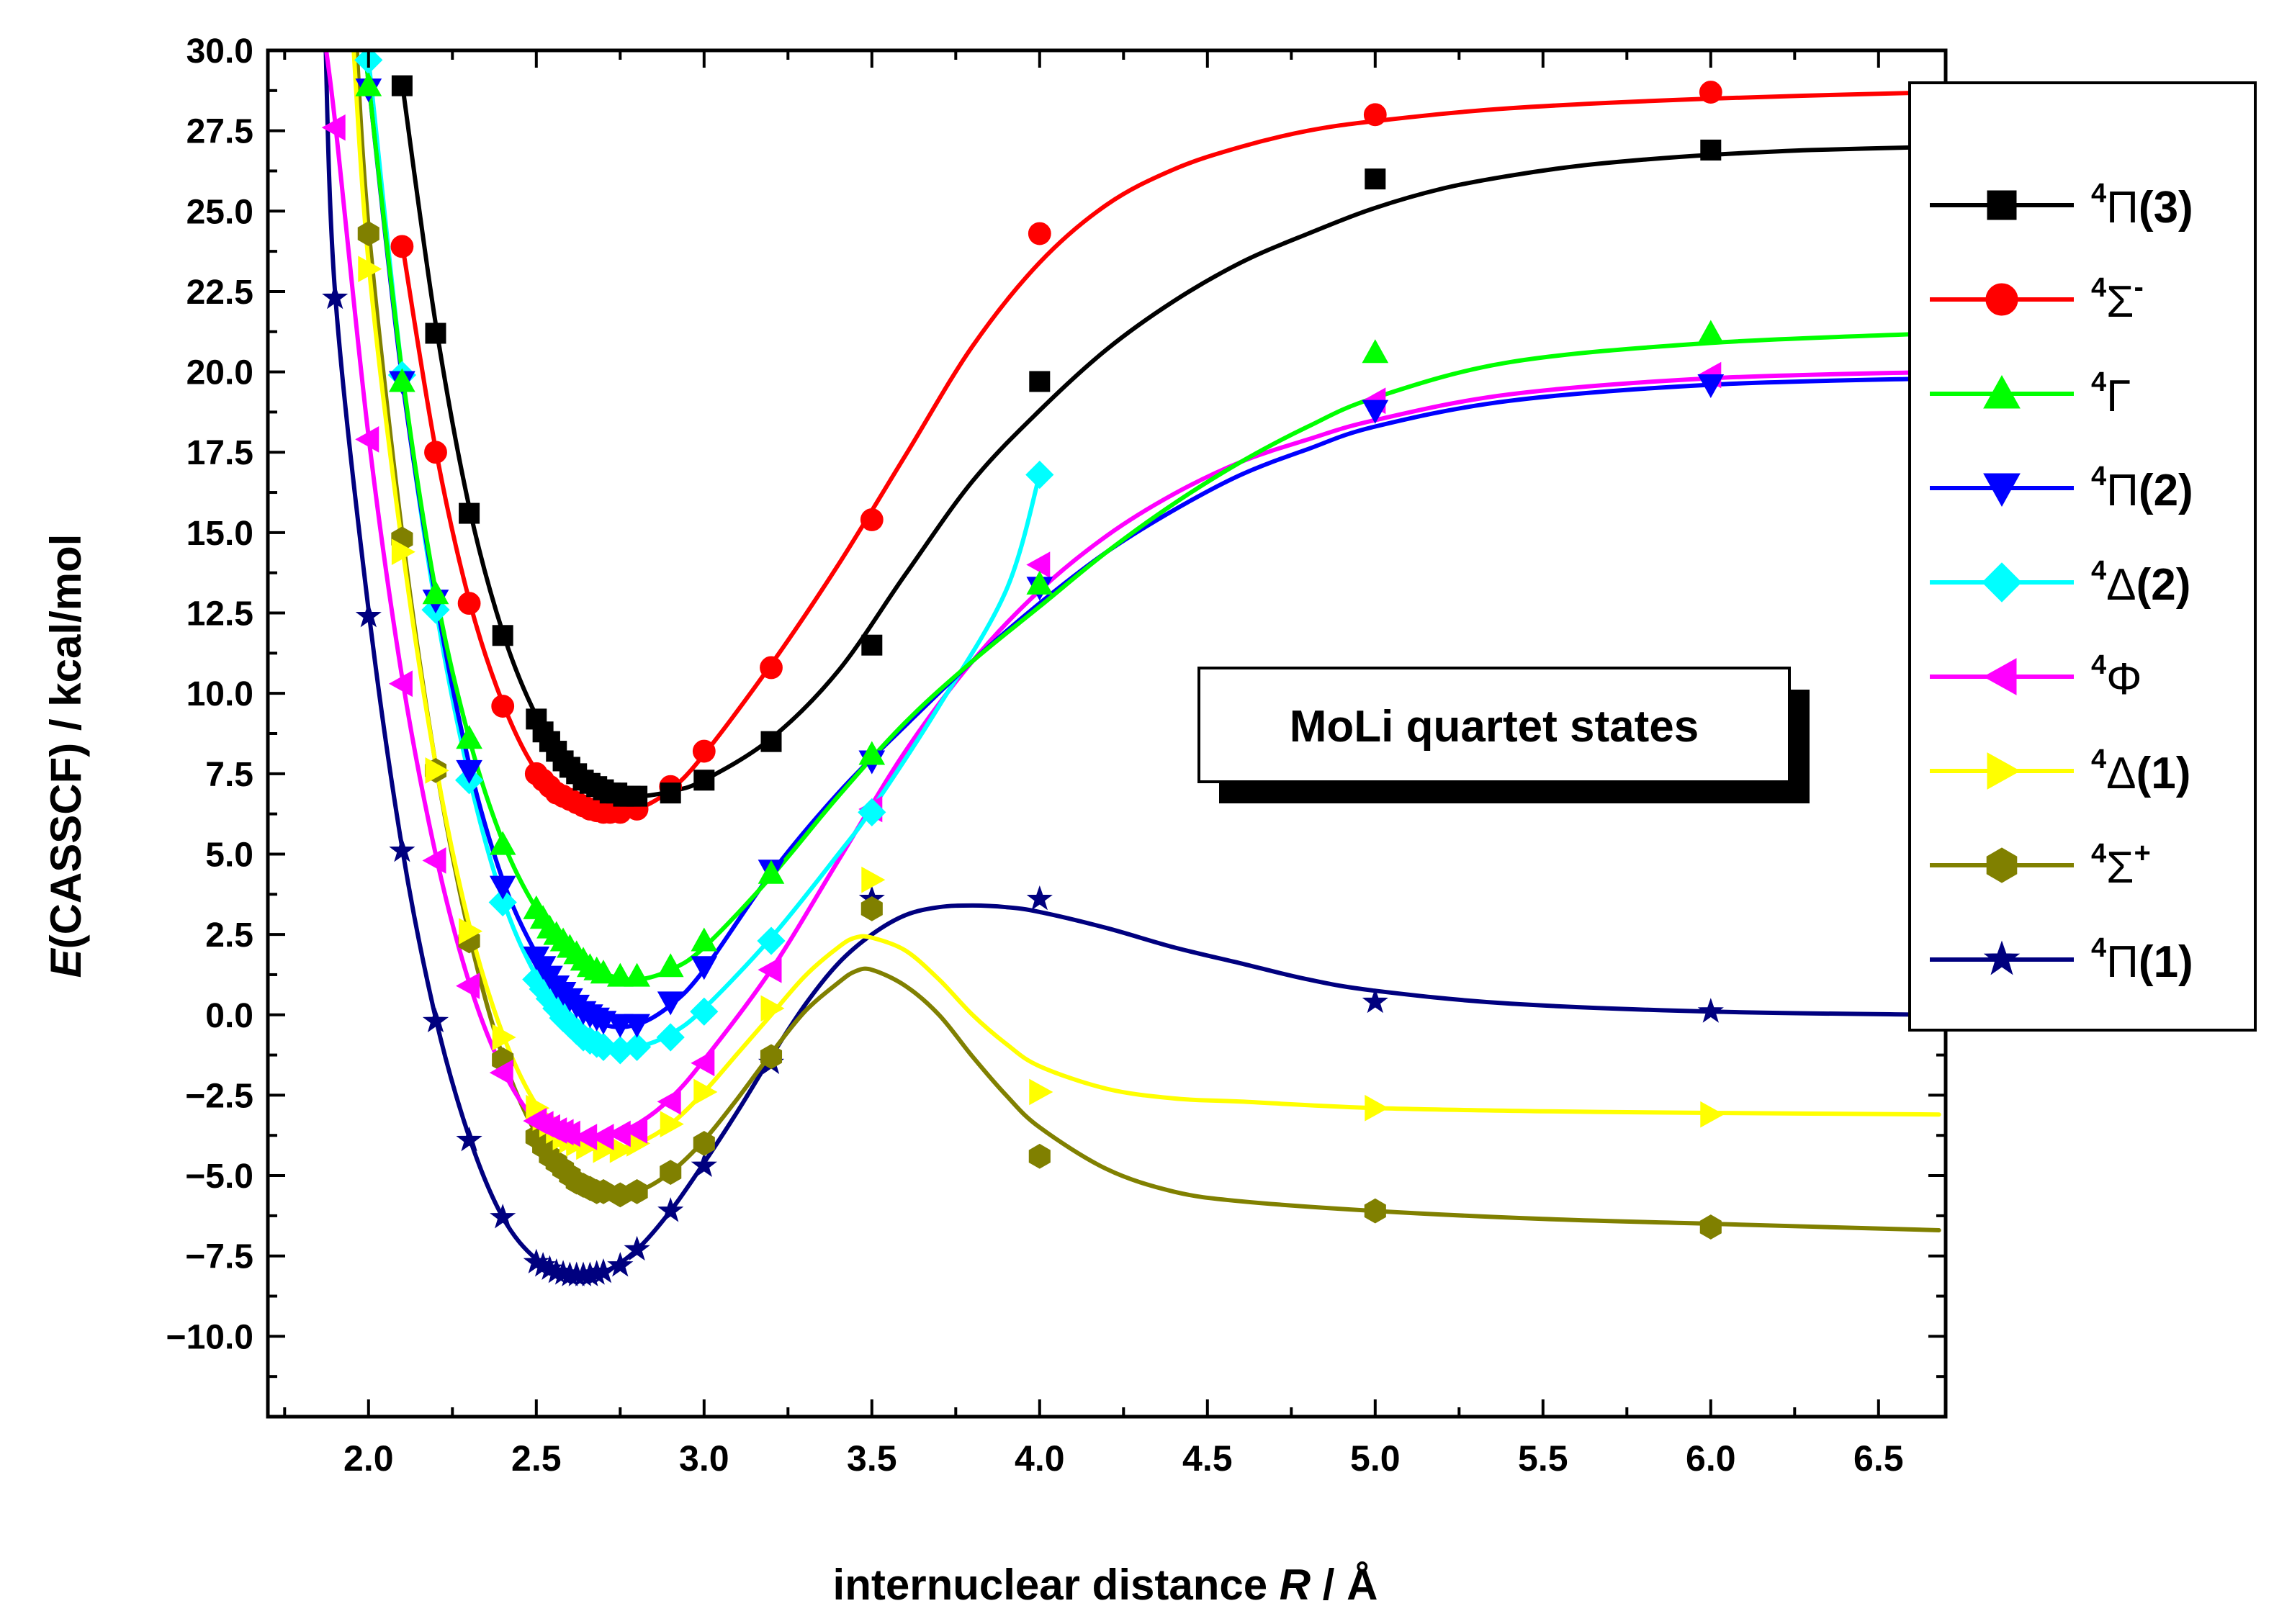 This screenshot has width=2274, height=1624. I want to click on y-tick-label: 27.5, so click(219, 132).